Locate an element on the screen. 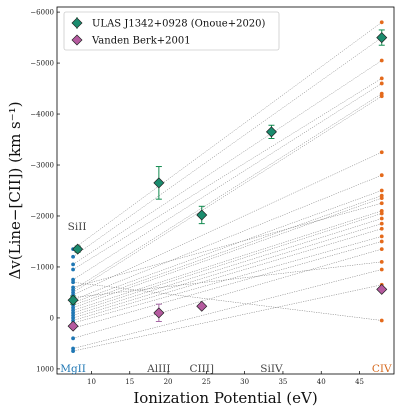  legend-label: ULAS J1342+0928 (Onoue+2020) is located at coordinates (179, 24).